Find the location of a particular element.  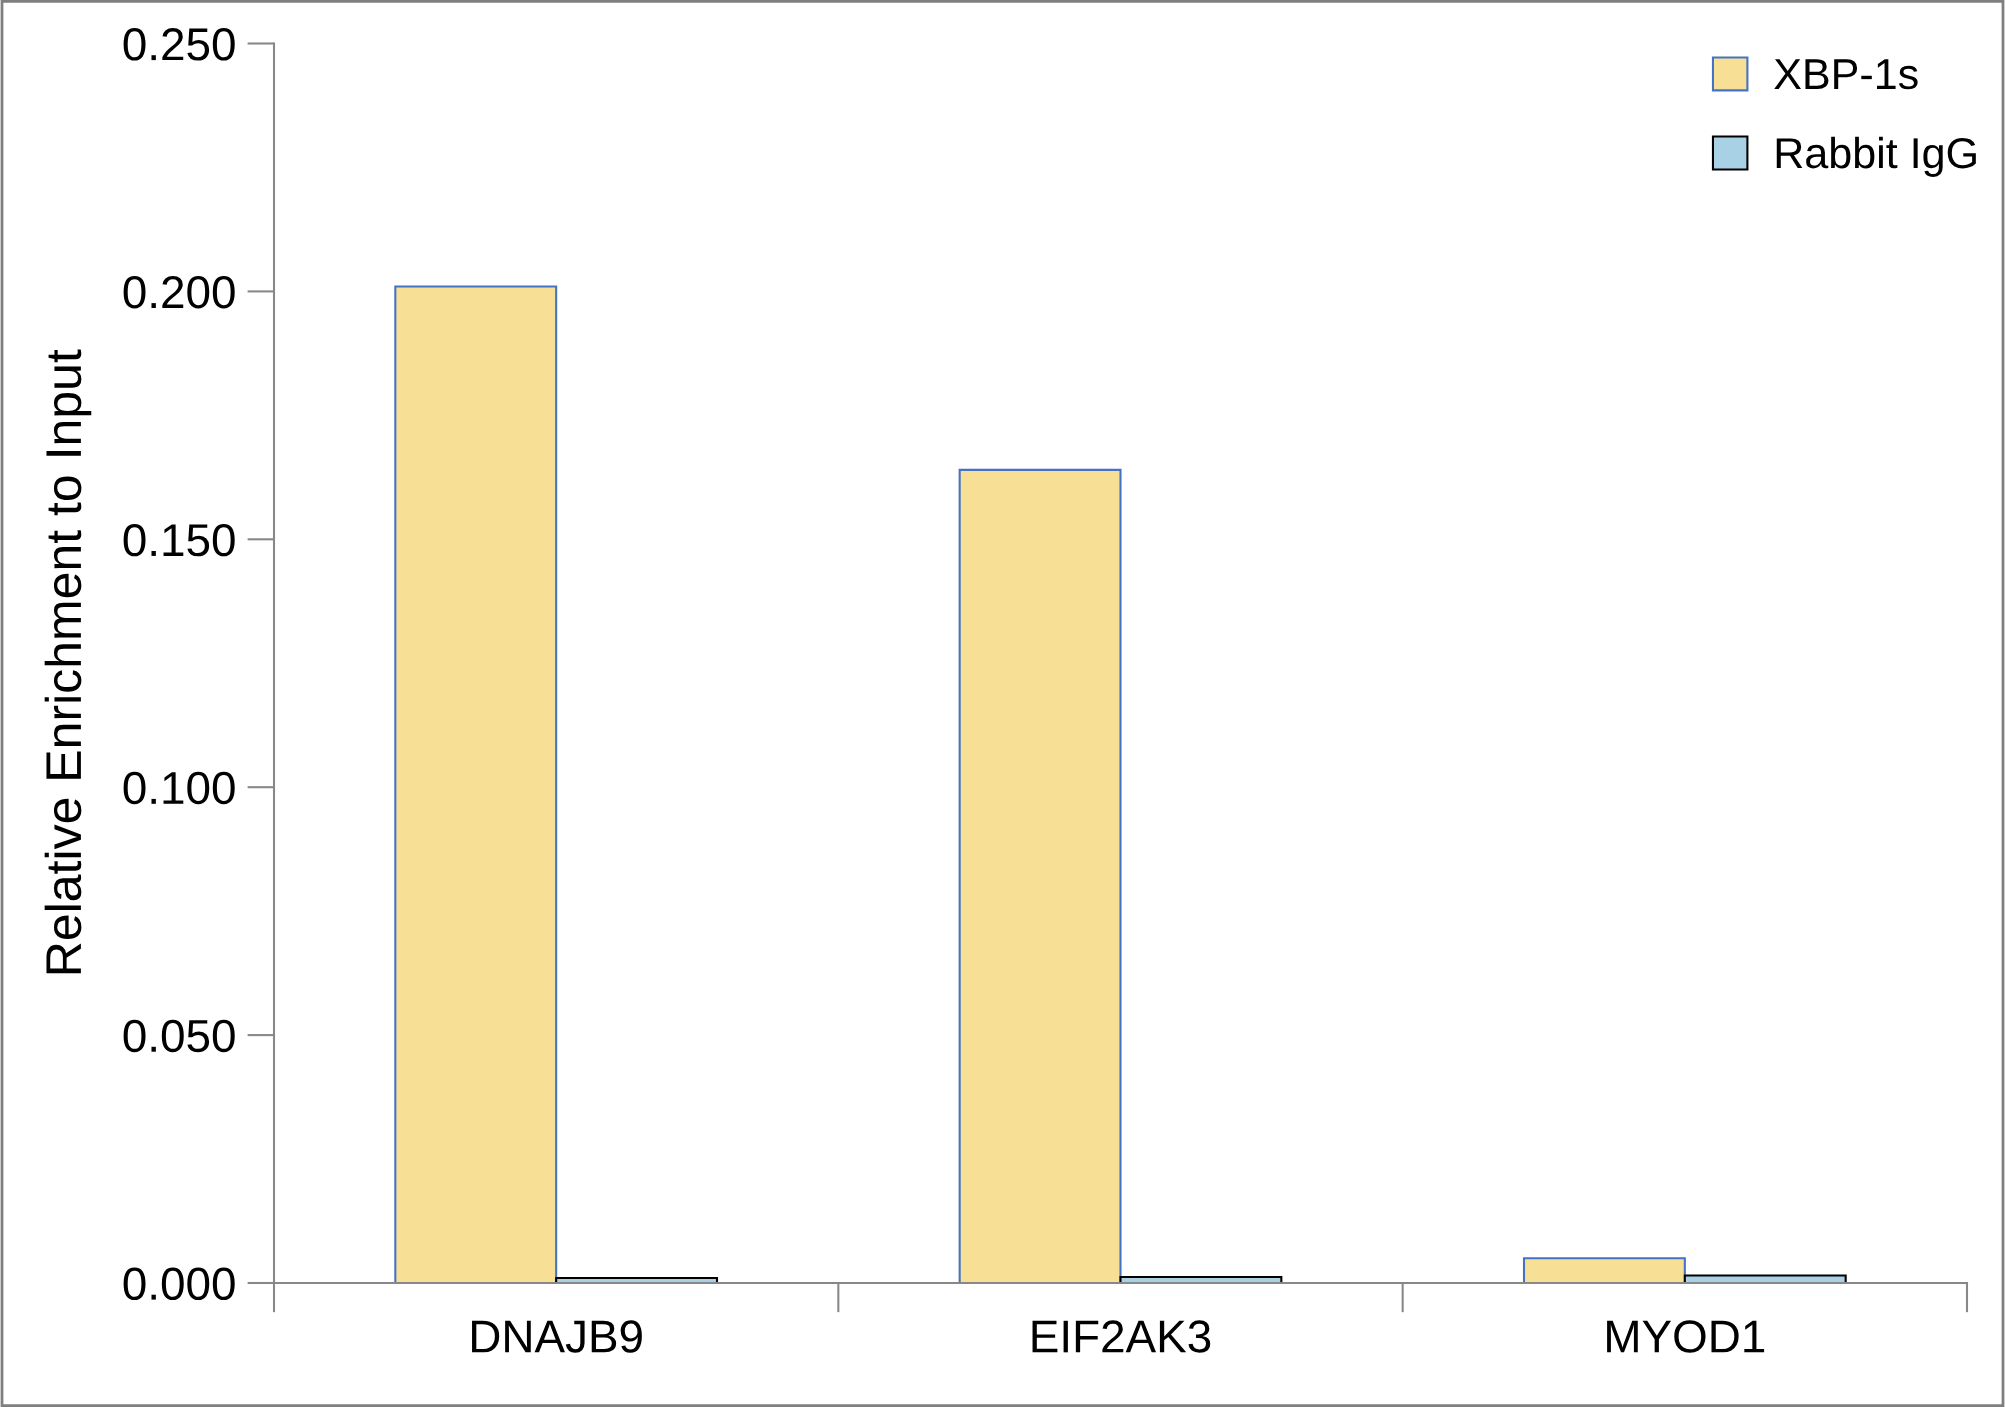

legend-label: Rabbit IgG is located at coordinates (1876, 156).